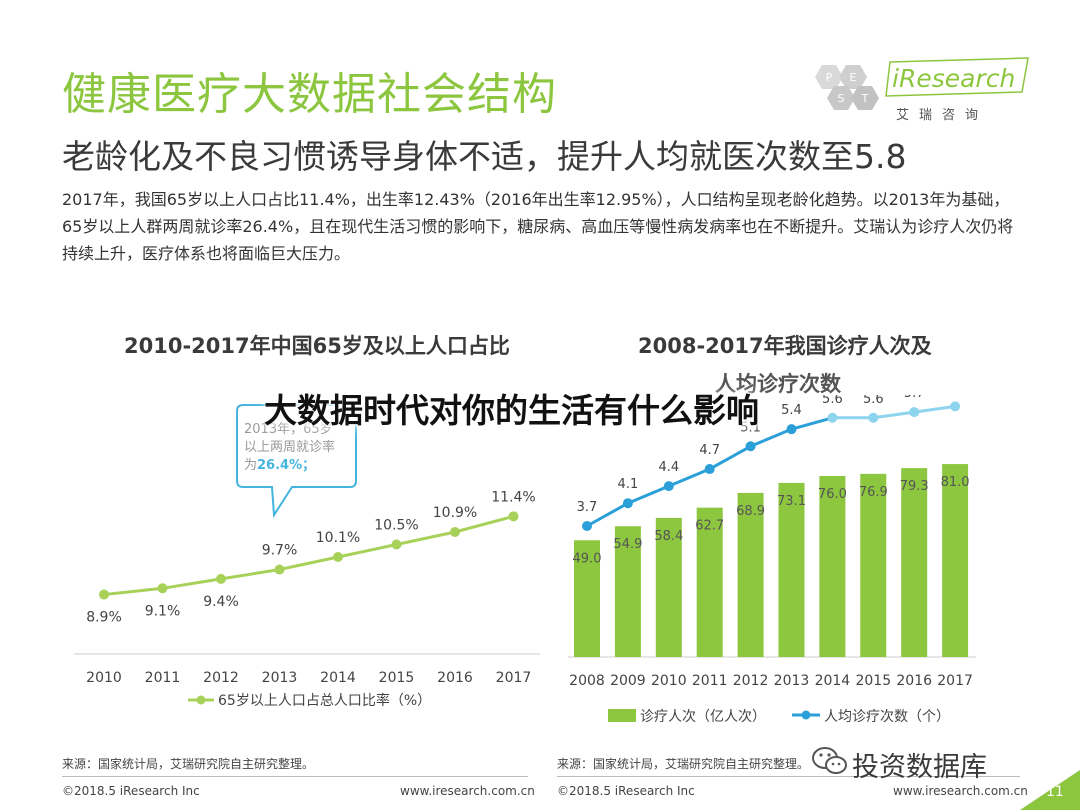 The height and width of the screenshot is (810, 1080). What do you see at coordinates (914, 486) in the screenshot?
I see `bar-value-label: 79.3` at bounding box center [914, 486].